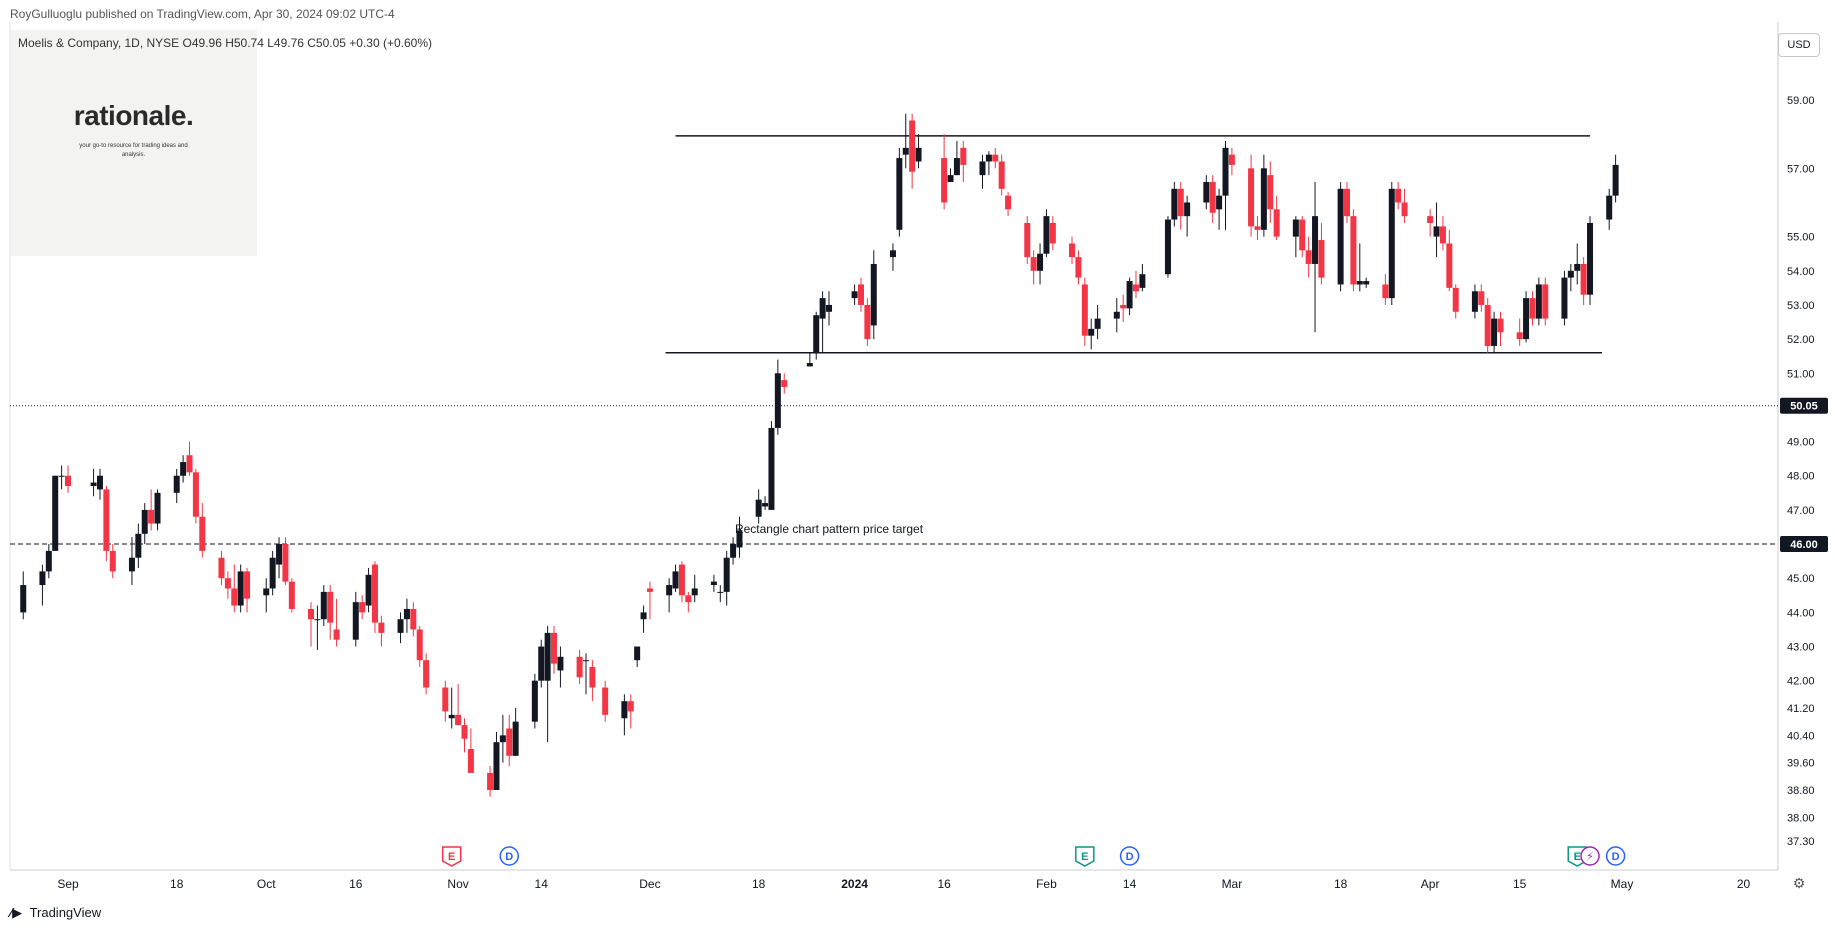 This screenshot has width=1835, height=931. I want to click on tradingview-logo-icon: ⁄▶, so click(16, 912).